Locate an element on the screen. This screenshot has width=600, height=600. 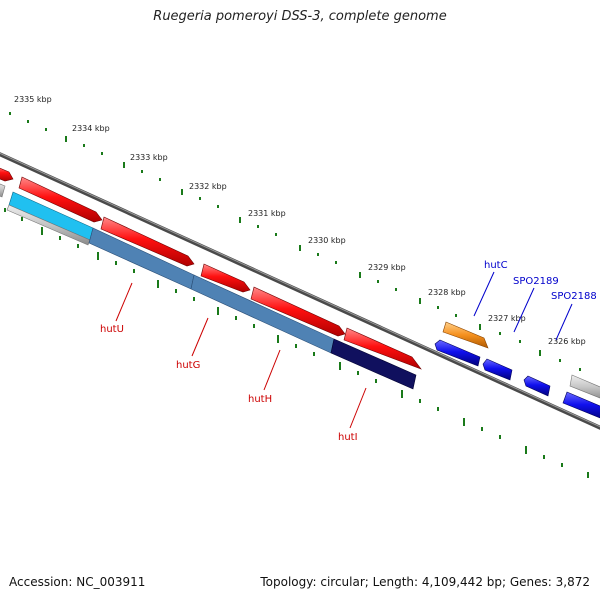
scale-label: 2331 kbp is located at coordinates (267, 213).